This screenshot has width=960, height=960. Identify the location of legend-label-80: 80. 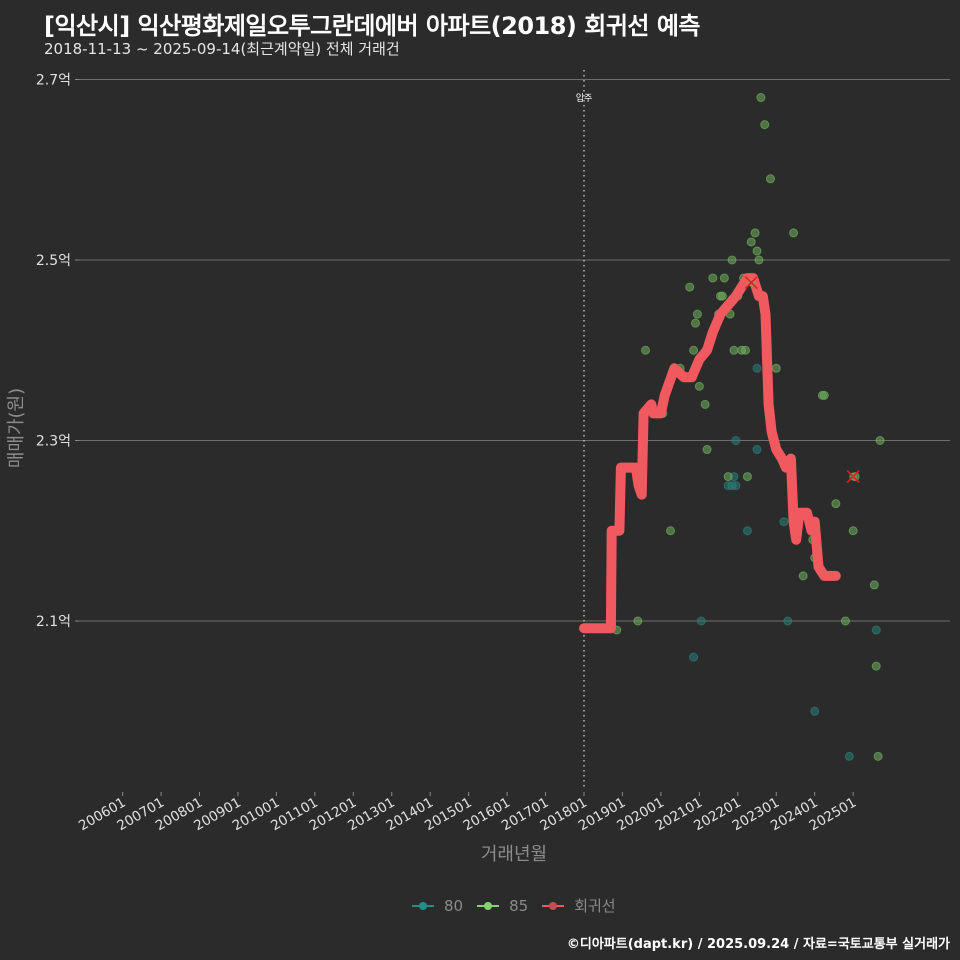
(454, 905).